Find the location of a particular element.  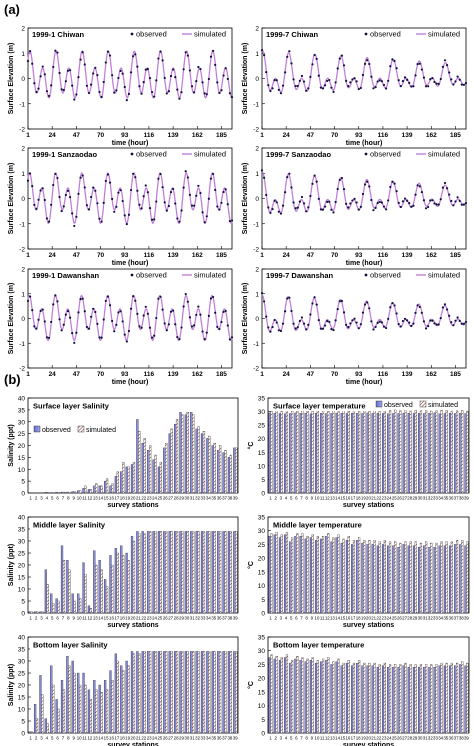

station-tick-label: 9 is located at coordinates (312, 738).